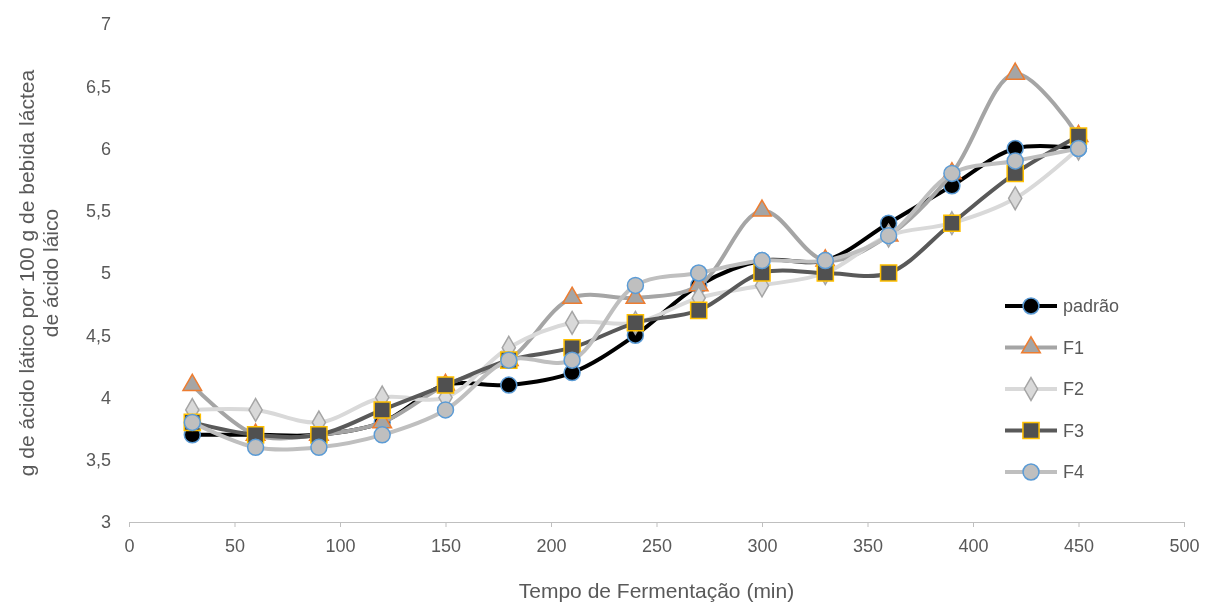 The image size is (1208, 606). I want to click on x-tick-label: 200, so click(551, 545).